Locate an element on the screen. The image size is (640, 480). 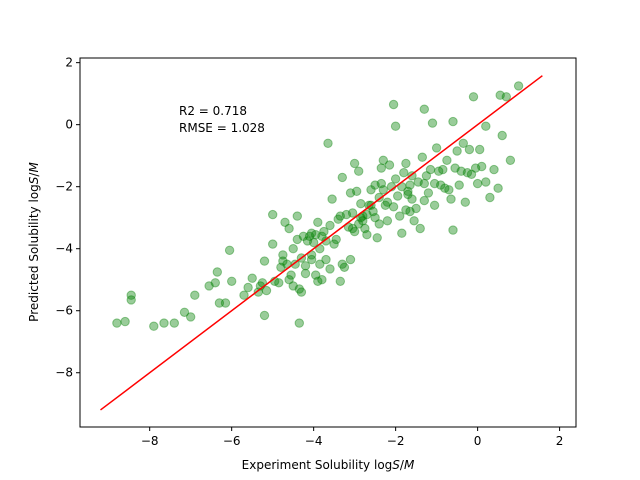
y-axis-ticks: −8 −6 −4 −2 0 2 is located at coordinates (67, 218).